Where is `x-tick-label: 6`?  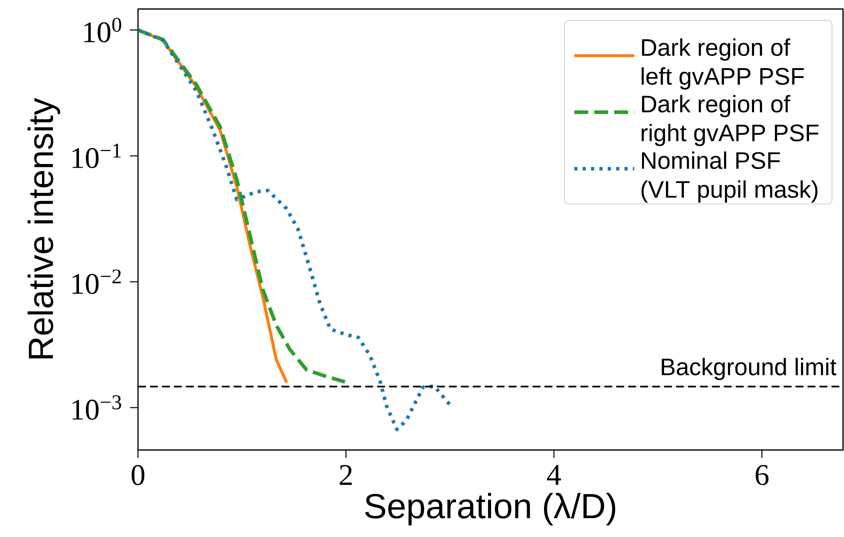 x-tick-label: 6 is located at coordinates (762, 475).